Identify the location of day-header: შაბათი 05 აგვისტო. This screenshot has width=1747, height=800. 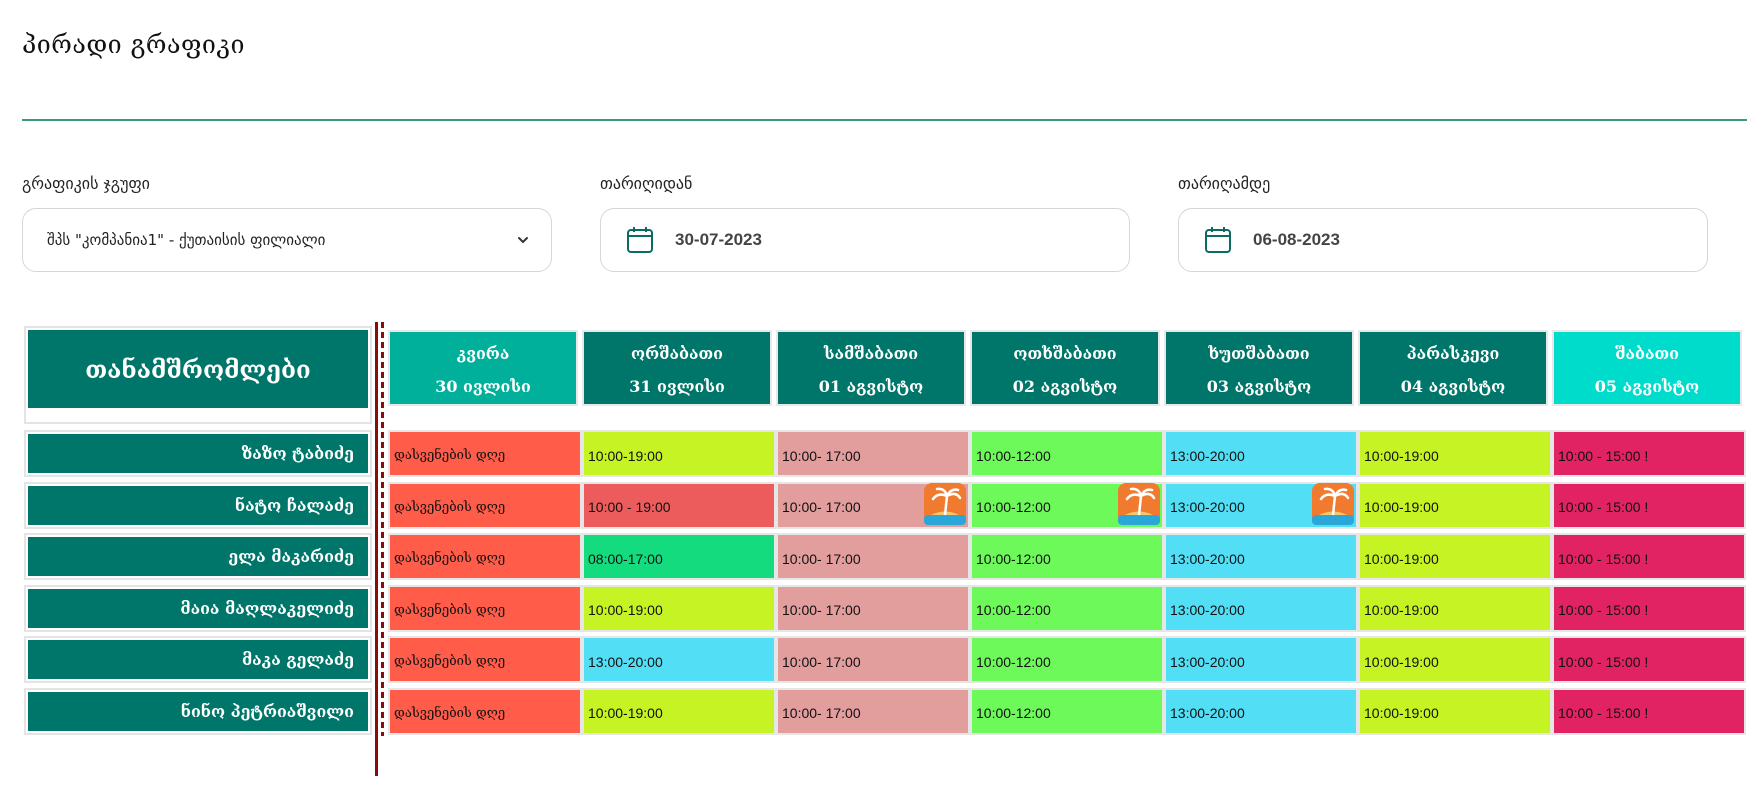
(1647, 368).